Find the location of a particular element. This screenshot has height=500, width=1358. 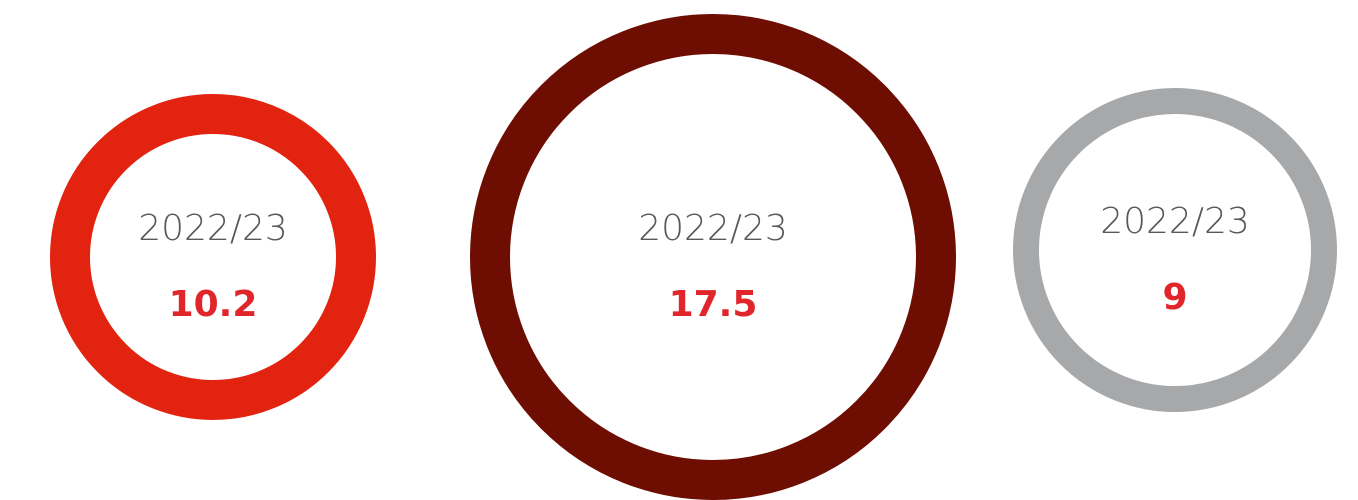

value-label: 17.5 is located at coordinates (713, 304).